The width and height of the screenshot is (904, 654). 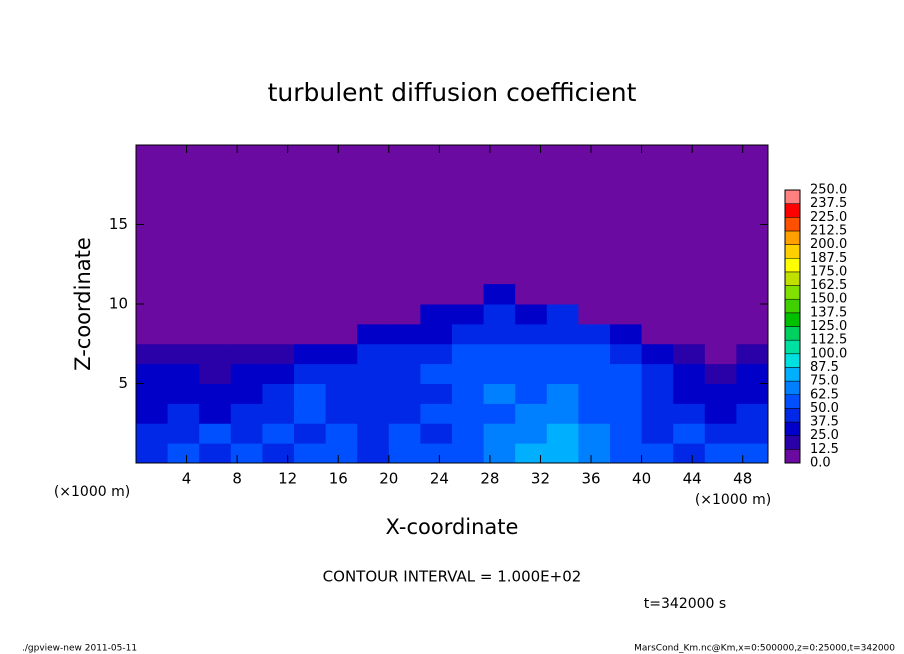 What do you see at coordinates (123, 383) in the screenshot?
I see `y-tick-label: 5` at bounding box center [123, 383].